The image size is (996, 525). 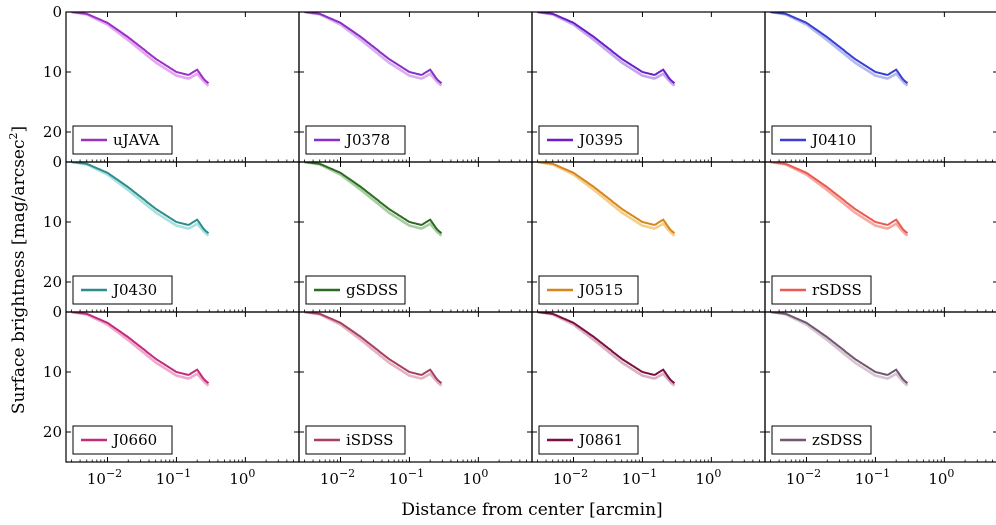 I want to click on panel-J0410: J0410, so click(x=880, y=87).